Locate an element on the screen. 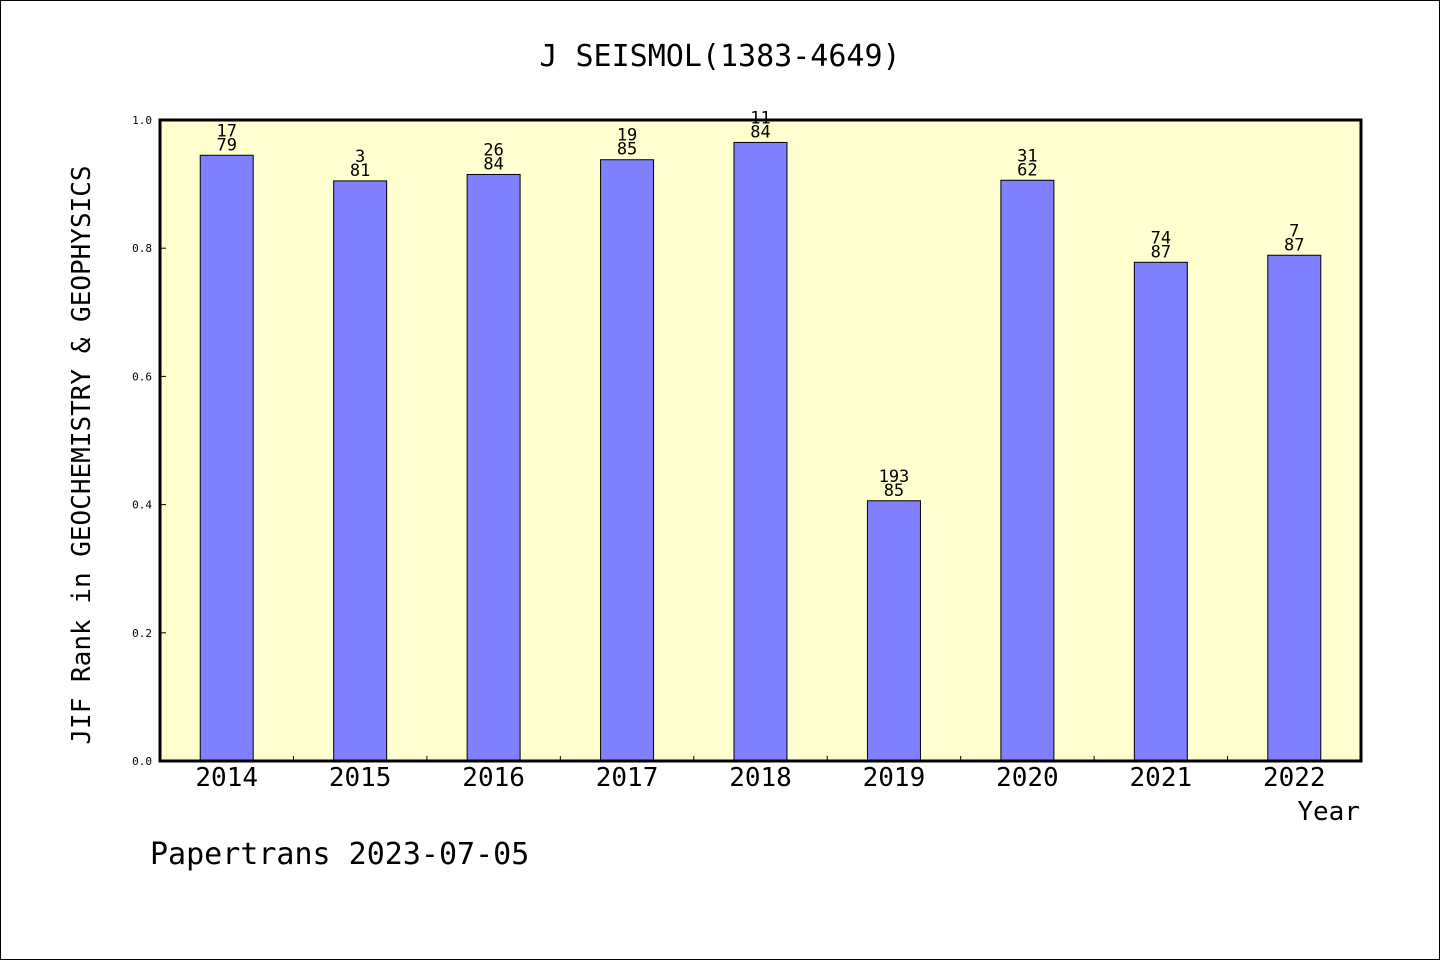  bar-rank-label: 74 is located at coordinates (1161, 238).